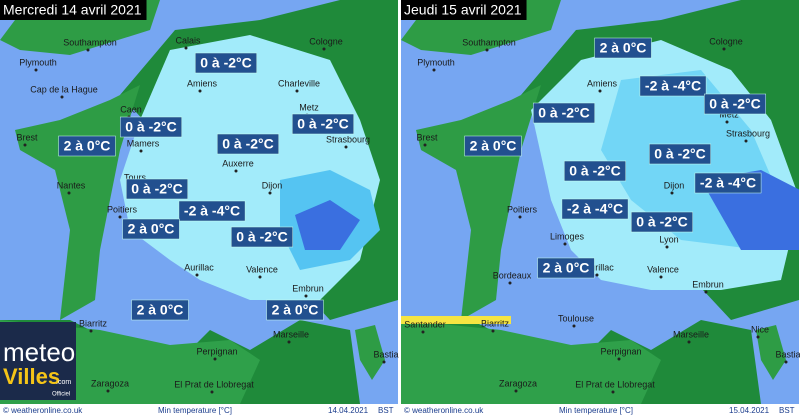  Describe the element at coordinates (674, 185) in the screenshot. I see `city-name: Dijon` at that location.